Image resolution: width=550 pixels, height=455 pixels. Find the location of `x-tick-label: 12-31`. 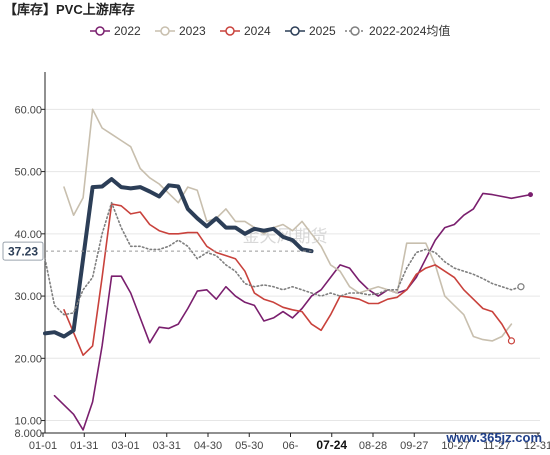

x-tick-label: 12-31 is located at coordinates (537, 446).